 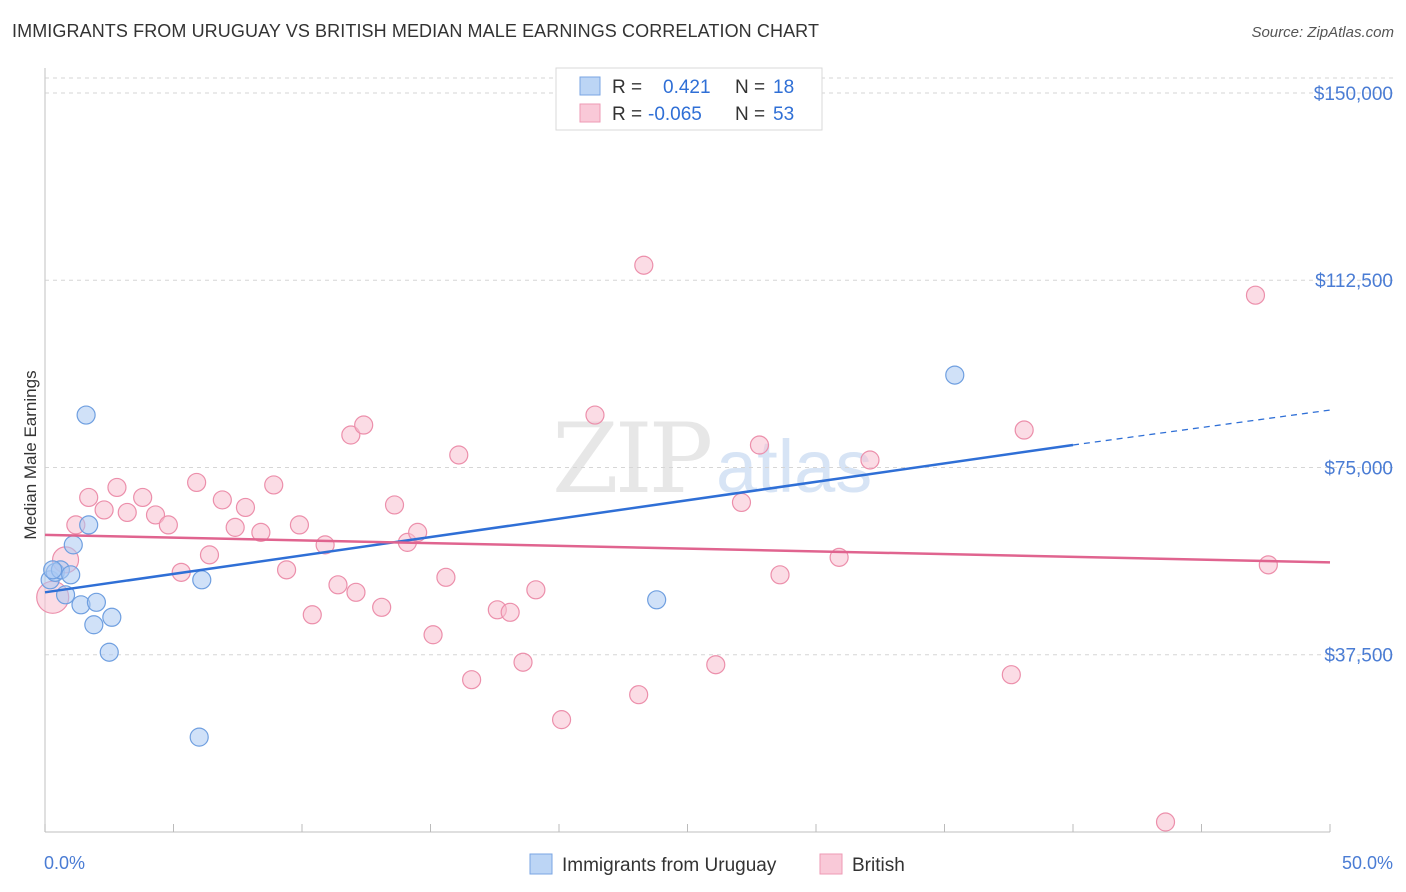 I want to click on legend-swatch-british, so click(x=590, y=113).